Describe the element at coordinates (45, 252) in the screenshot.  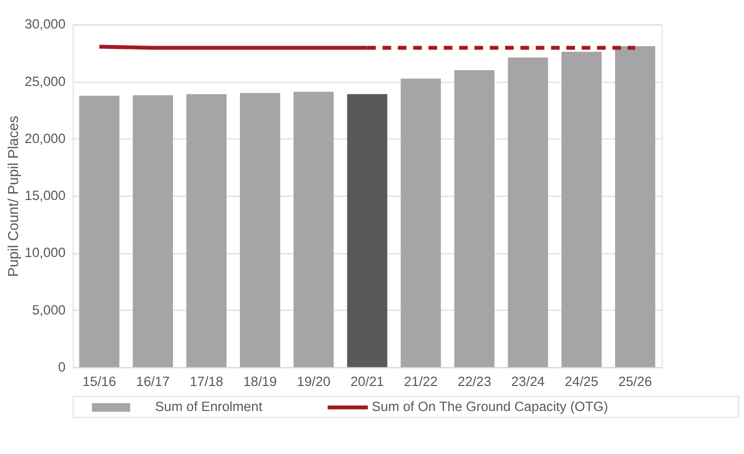
I see `y-tick-label: 10,000` at that location.